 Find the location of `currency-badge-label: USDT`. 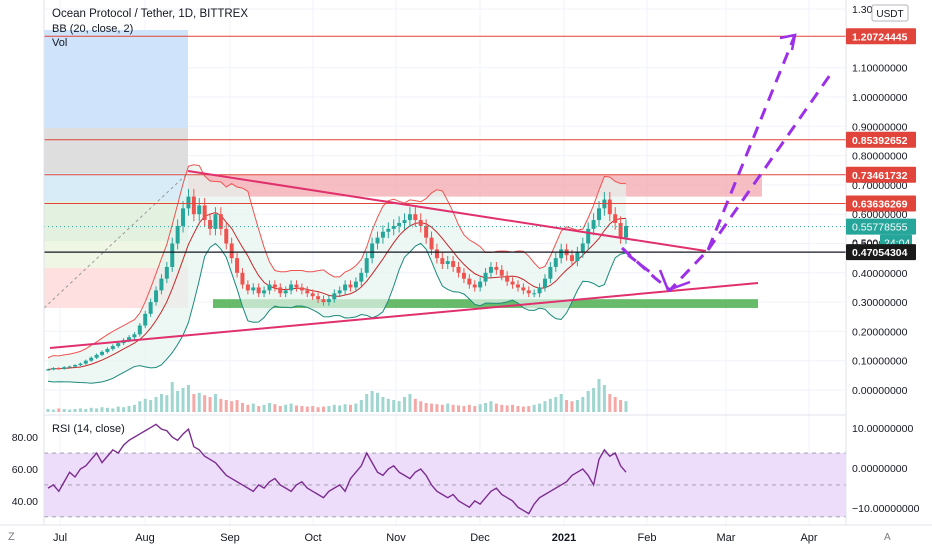

currency-badge-label: USDT is located at coordinates (889, 14).